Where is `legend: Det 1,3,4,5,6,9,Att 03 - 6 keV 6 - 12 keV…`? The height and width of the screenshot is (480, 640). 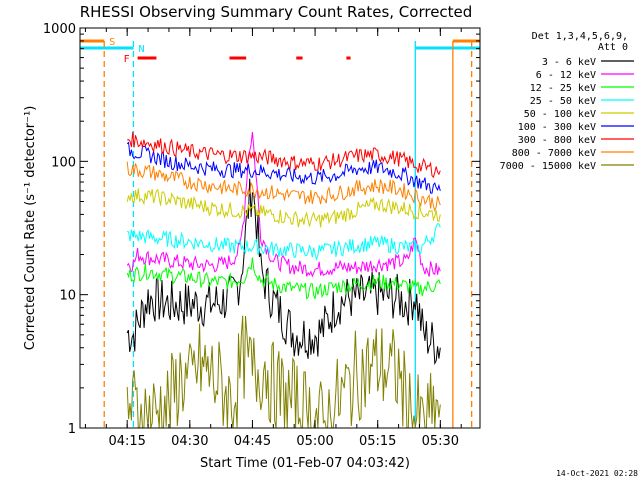 legend: Det 1,3,4,5,6,9,Att 03 - 6 keV 6 - 12 keV… is located at coordinates (567, 101).